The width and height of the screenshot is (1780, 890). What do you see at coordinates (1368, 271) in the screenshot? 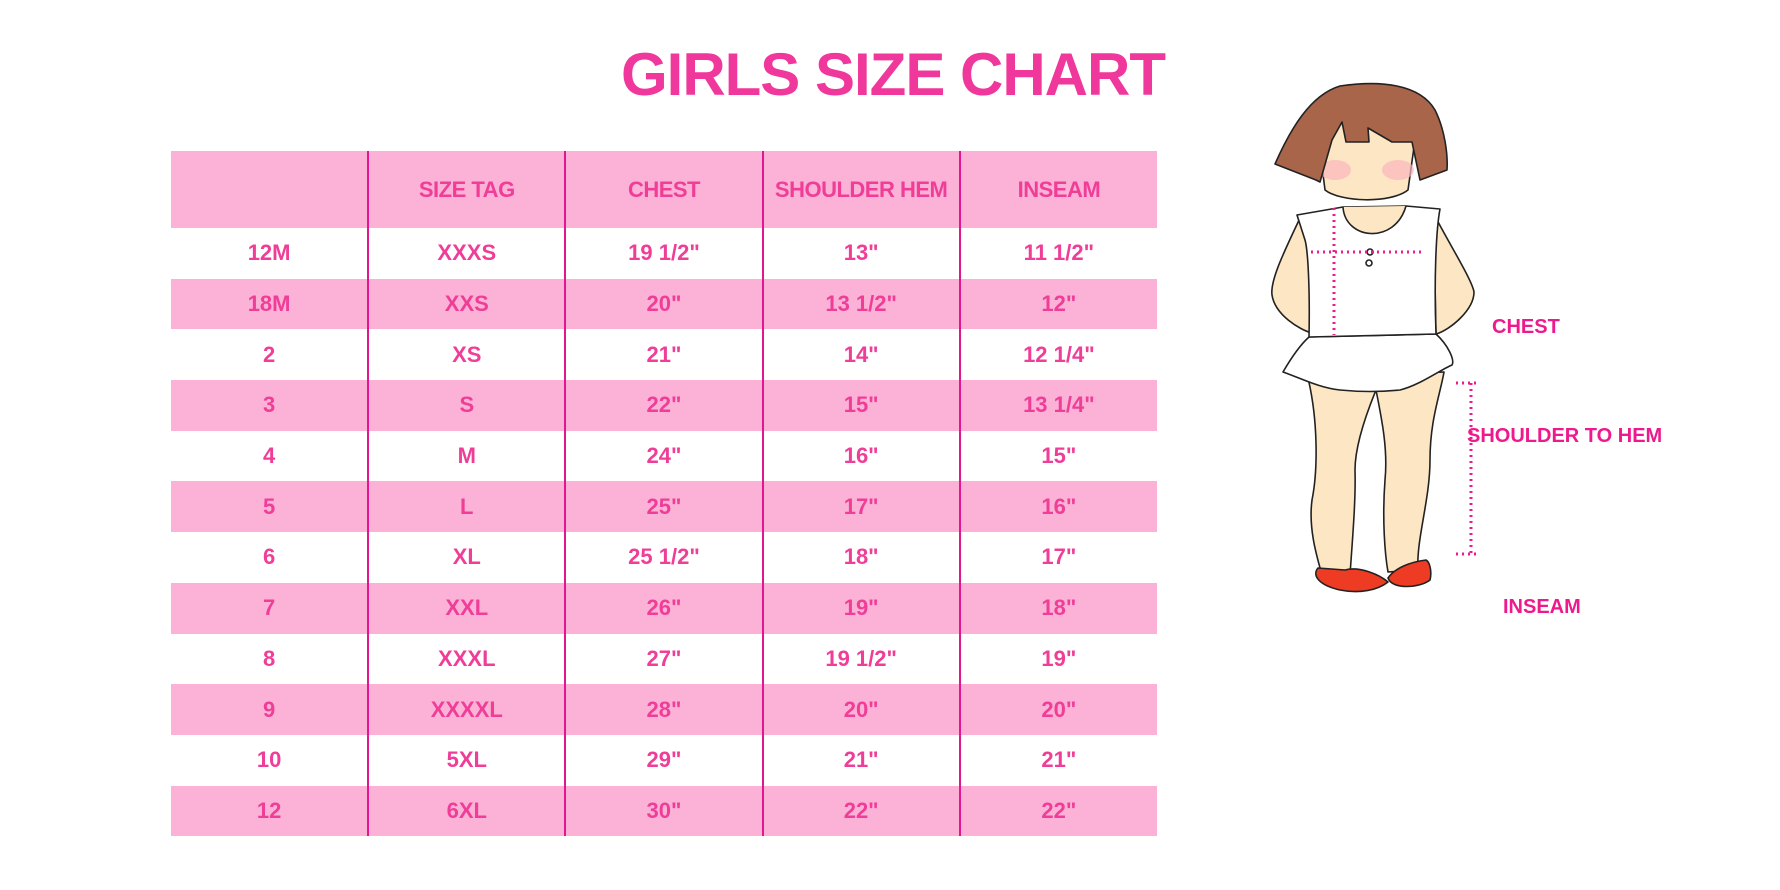
I see `shirt` at bounding box center [1368, 271].